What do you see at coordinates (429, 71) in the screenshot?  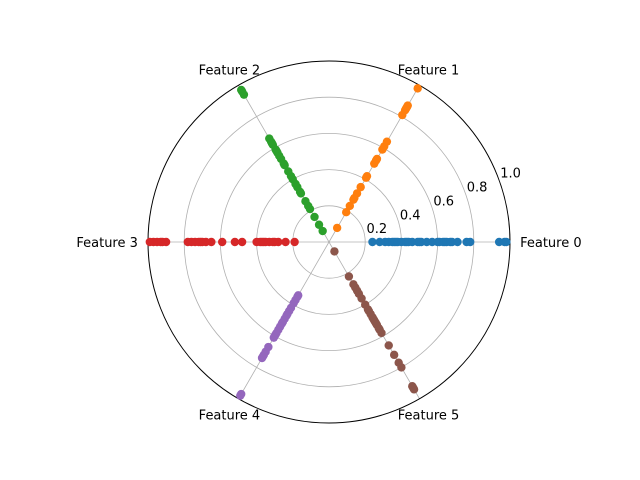 I see `feature-axis-label: Feature 1` at bounding box center [429, 71].